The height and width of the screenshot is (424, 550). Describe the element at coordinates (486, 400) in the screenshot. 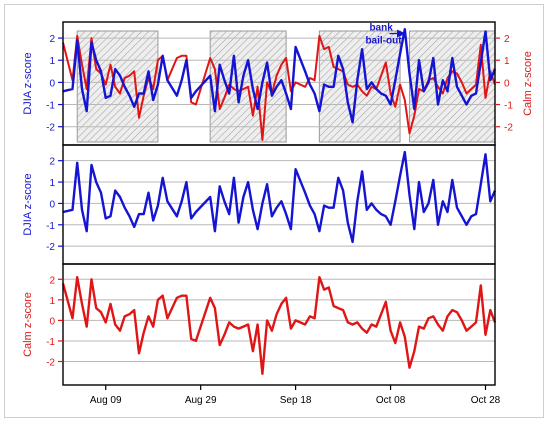

I see `x-tick-label: Oct 28` at that location.